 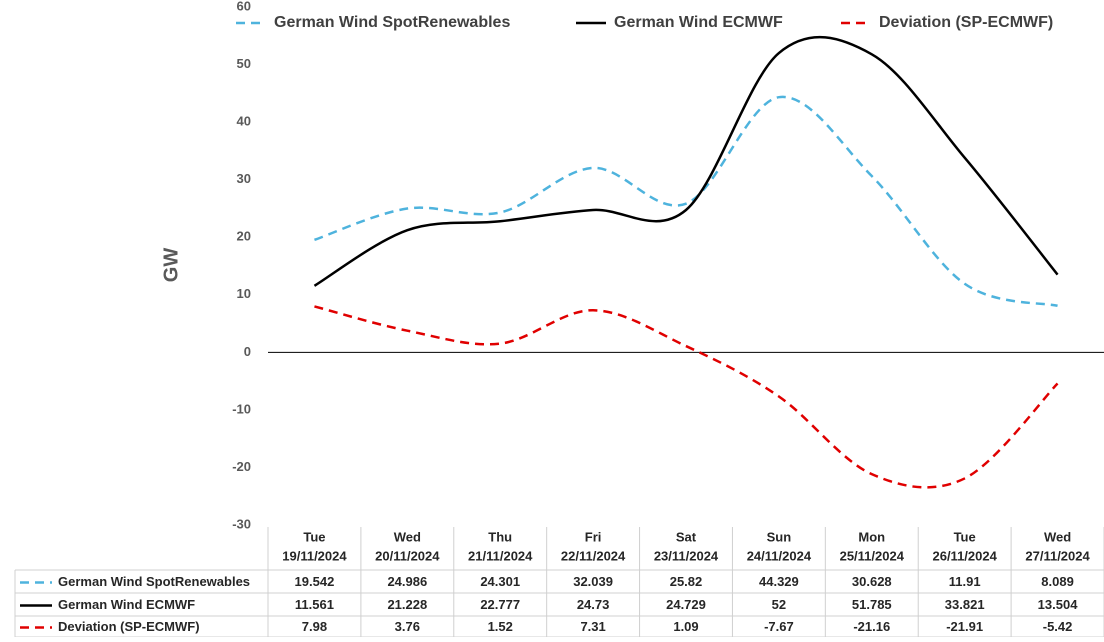 What do you see at coordinates (1057, 581) in the screenshot?
I see `table-value: 8.089` at bounding box center [1057, 581].